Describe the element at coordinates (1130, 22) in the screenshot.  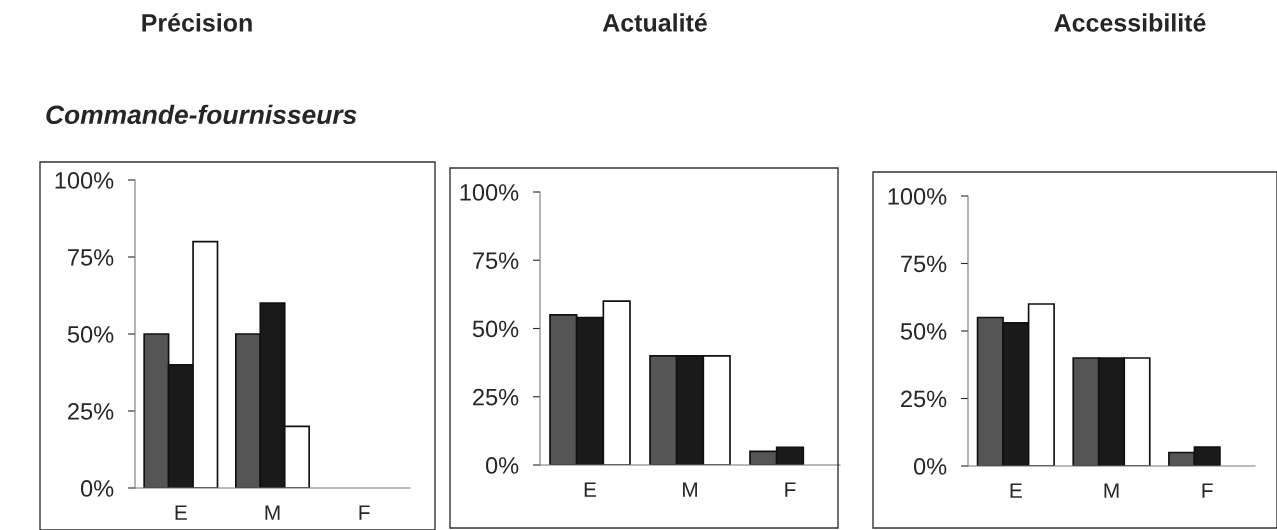
I see `chart-title: Accessibilité` at that location.